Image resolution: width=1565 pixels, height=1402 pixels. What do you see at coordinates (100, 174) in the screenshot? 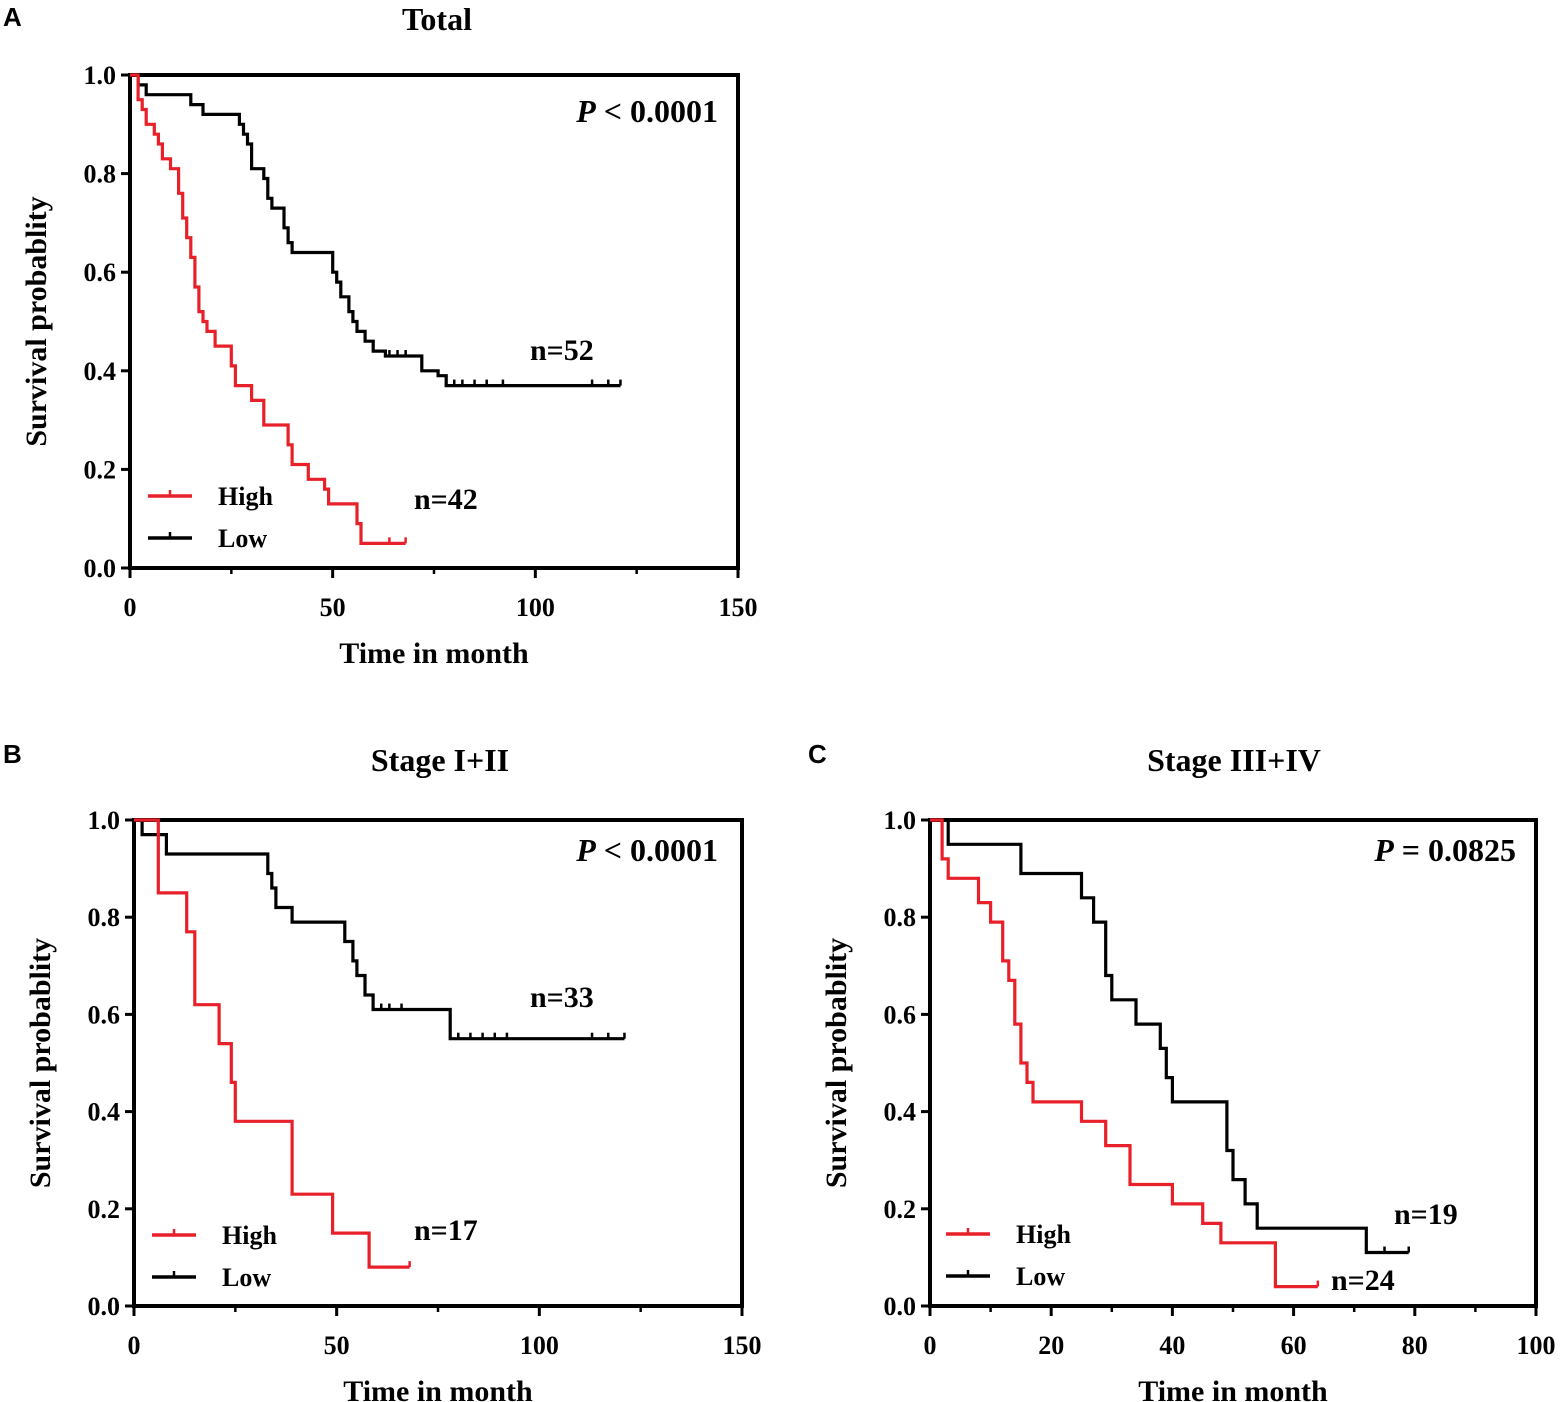
I see `chart-a-y-tick-label: 0.8` at bounding box center [100, 174].